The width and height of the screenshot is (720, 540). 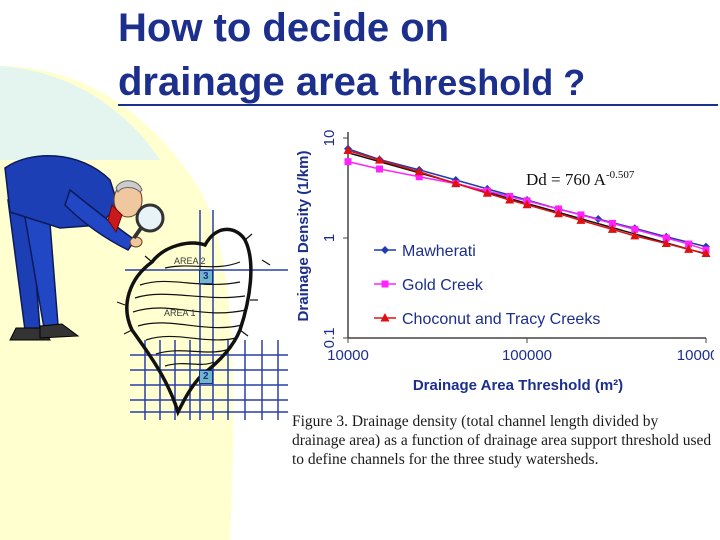 I want to click on series-layer, so click(x=527, y=200).